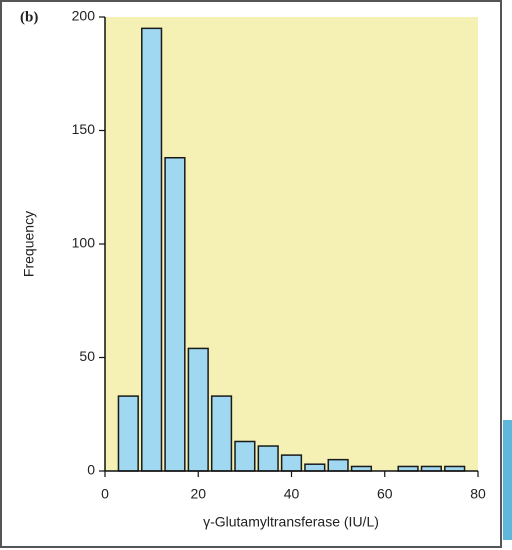 The width and height of the screenshot is (512, 550). I want to click on y-tick-label: 100, so click(84, 243).